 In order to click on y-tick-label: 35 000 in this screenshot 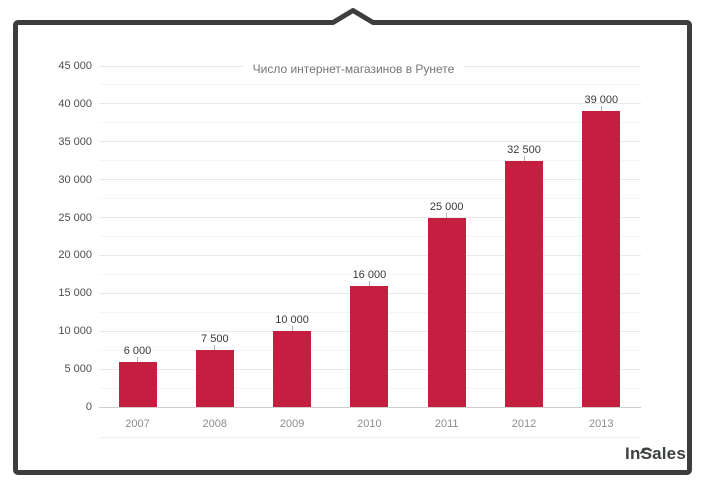, I will do `click(75, 141)`.